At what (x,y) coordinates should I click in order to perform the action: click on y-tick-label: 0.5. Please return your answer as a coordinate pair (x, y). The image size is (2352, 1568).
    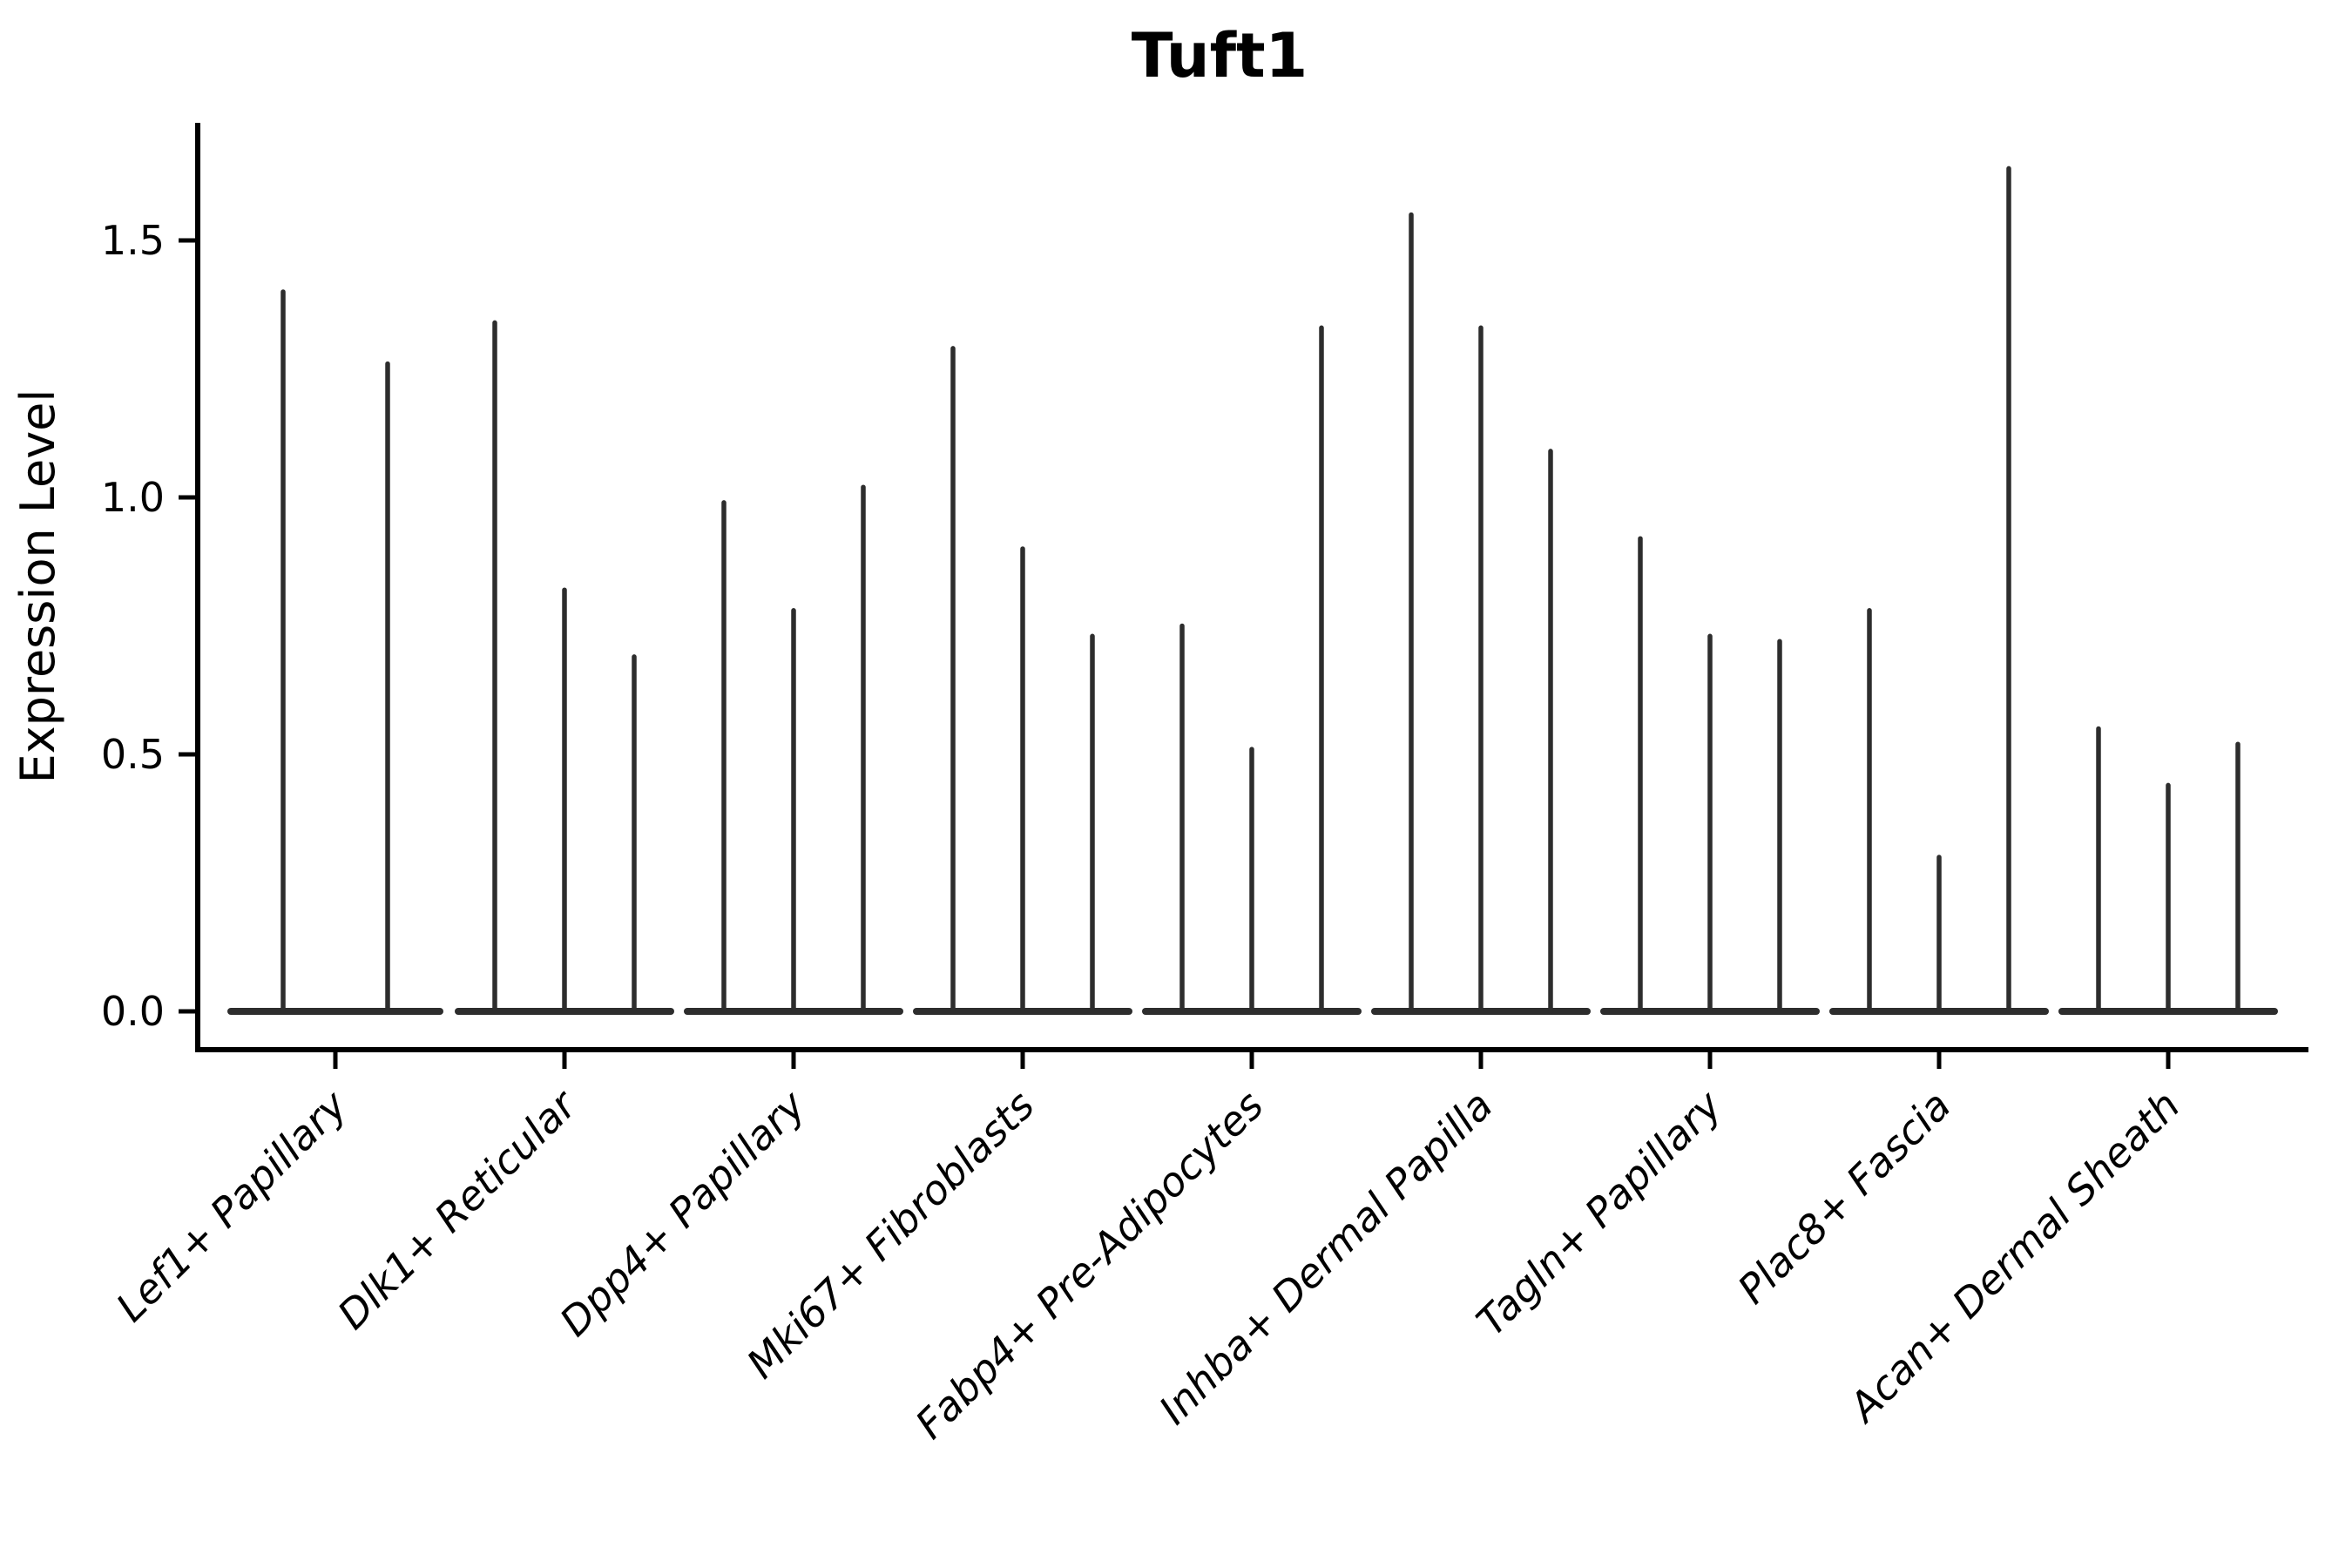
    Looking at the image, I should click on (133, 754).